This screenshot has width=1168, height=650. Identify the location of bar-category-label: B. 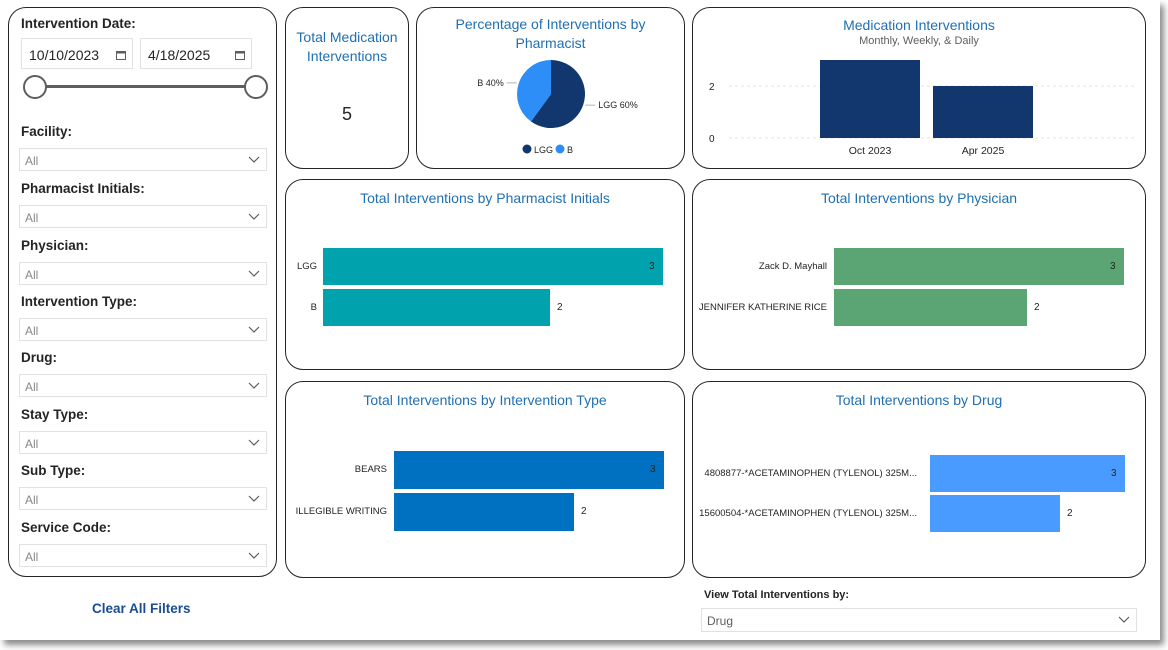
(313, 307).